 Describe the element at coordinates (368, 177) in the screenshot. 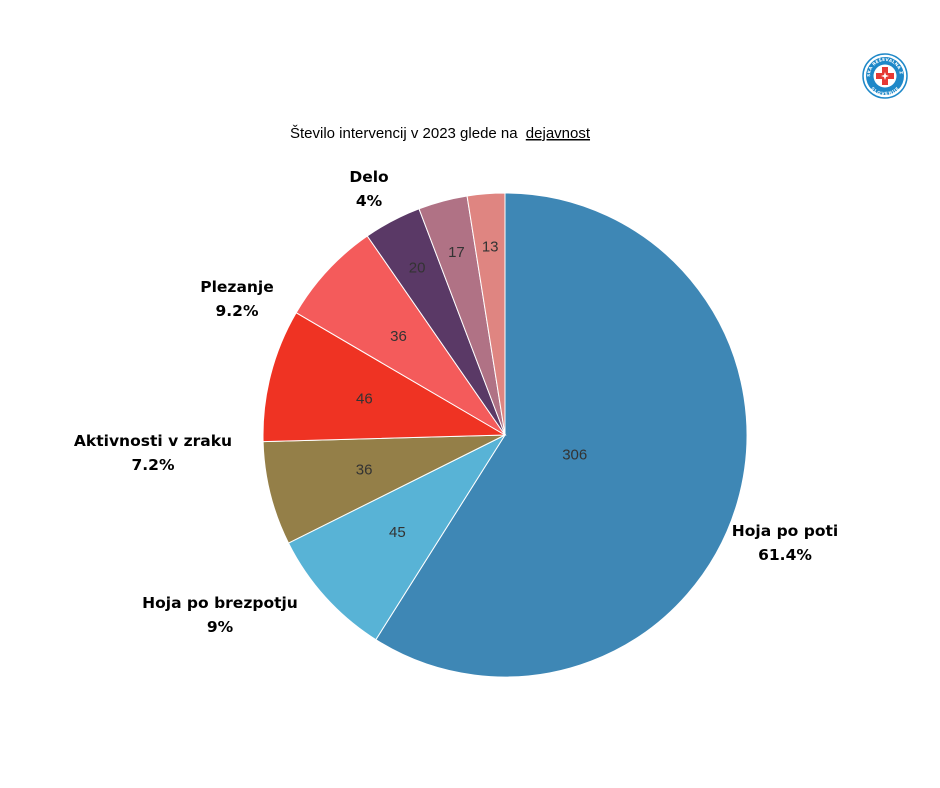

I see `slice-name-label: Delo` at that location.